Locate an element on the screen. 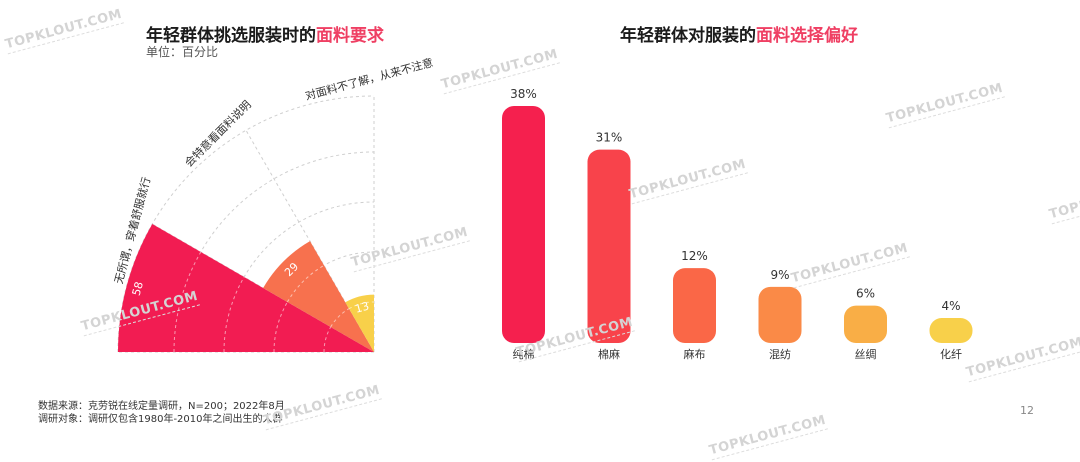  footer-subject: 调研对象：调研仅包含1980年-2010年之间出生的人群 is located at coordinates (160, 419).